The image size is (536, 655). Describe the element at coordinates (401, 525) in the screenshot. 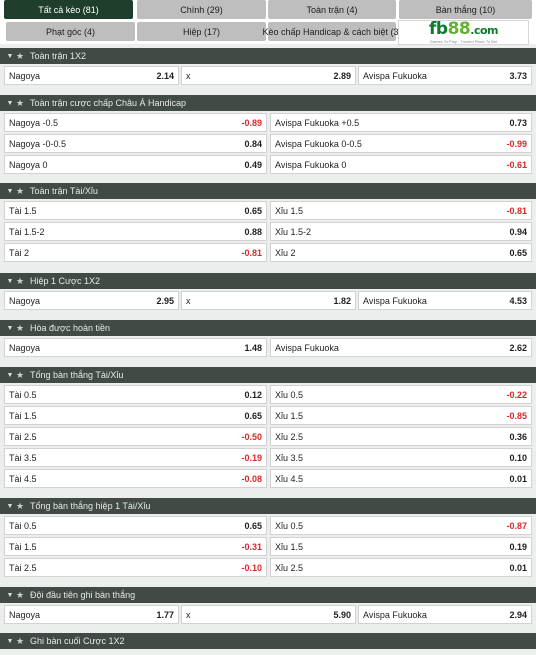

I see `odds-cell: Xỉu 0.5 -0.87` at that location.